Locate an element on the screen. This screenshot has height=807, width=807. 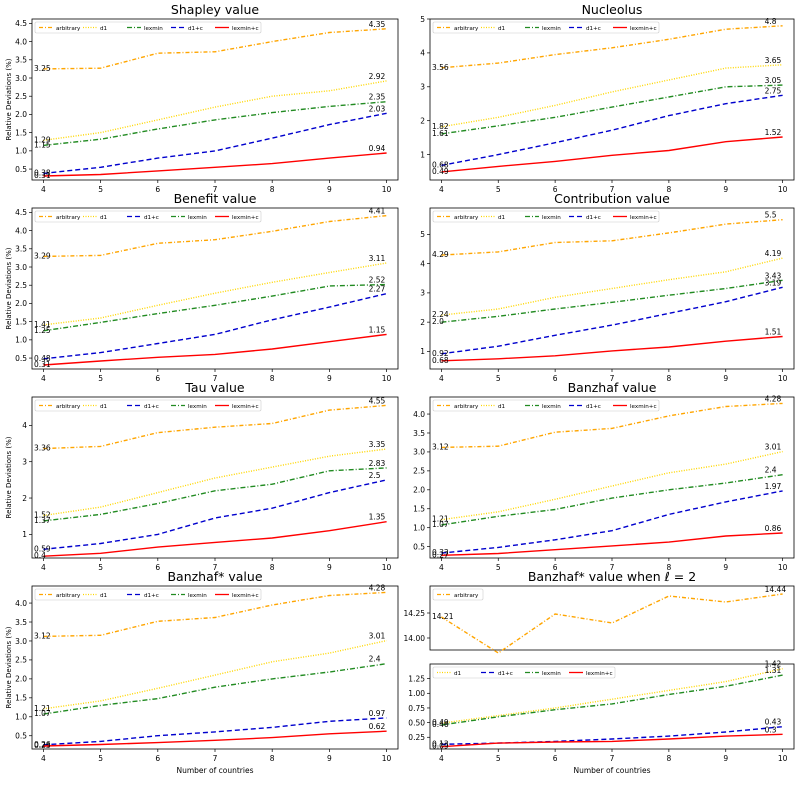
y-tick-label: 1.5 is located at coordinates (419, 509).